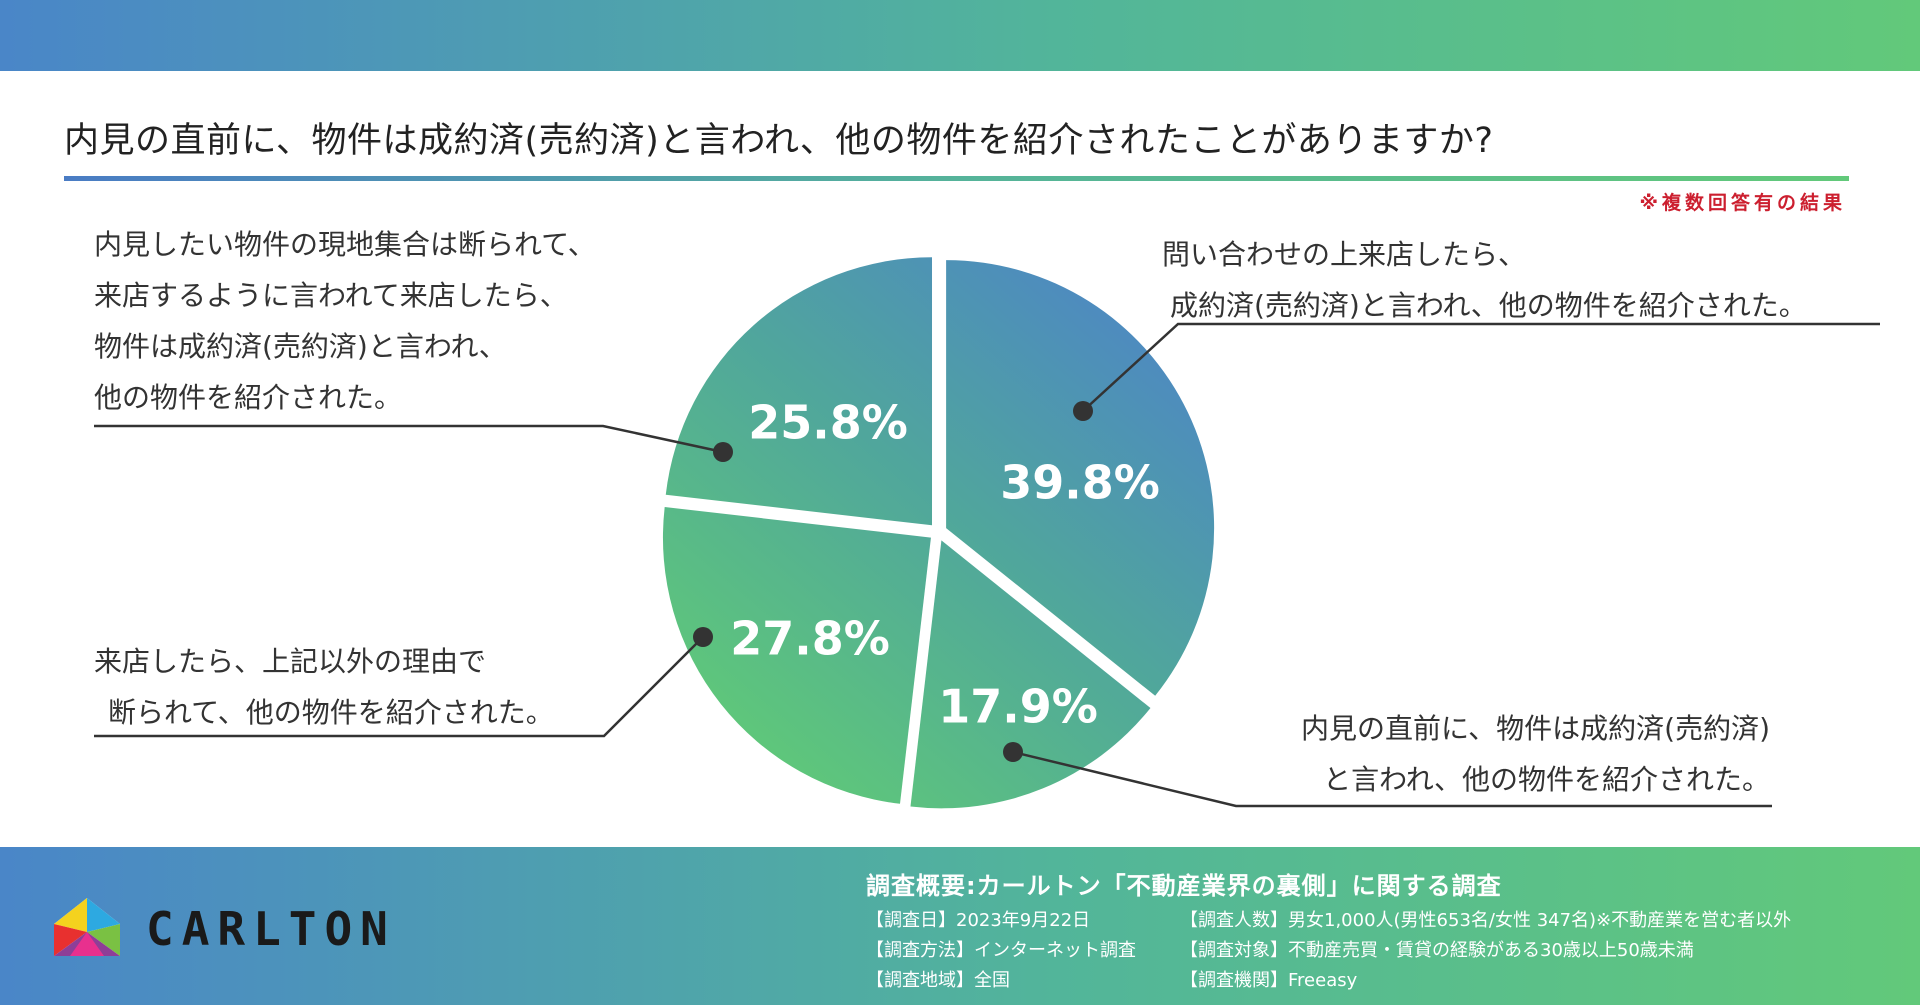  Describe the element at coordinates (1184, 886) in the screenshot. I see `survey-heading: 調査概要:カールトン「不動産業界の裏側」に関する調査` at that location.